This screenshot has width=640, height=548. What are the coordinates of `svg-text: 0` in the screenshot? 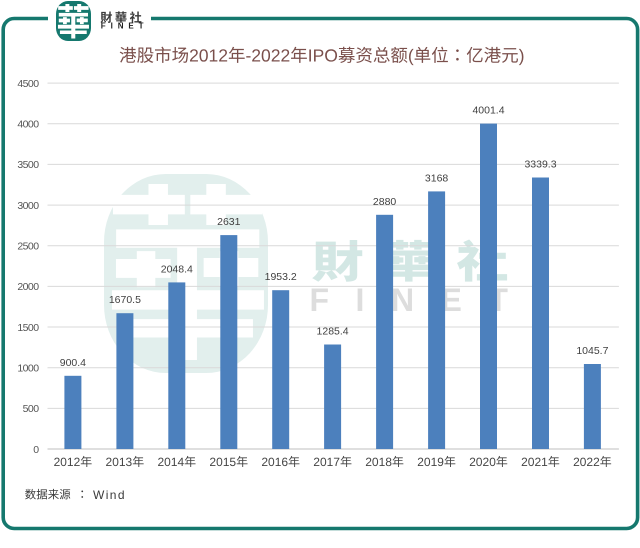 It's located at (36, 450).